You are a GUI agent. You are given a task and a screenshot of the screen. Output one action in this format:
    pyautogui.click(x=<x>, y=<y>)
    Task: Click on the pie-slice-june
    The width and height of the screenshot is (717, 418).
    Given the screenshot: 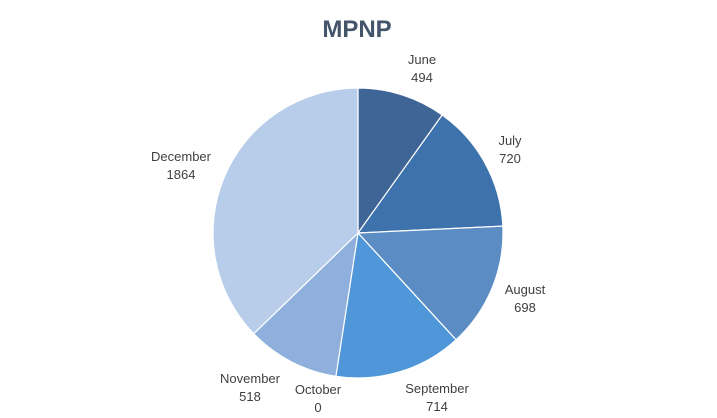 What is the action you would take?
    pyautogui.click(x=400, y=161)
    